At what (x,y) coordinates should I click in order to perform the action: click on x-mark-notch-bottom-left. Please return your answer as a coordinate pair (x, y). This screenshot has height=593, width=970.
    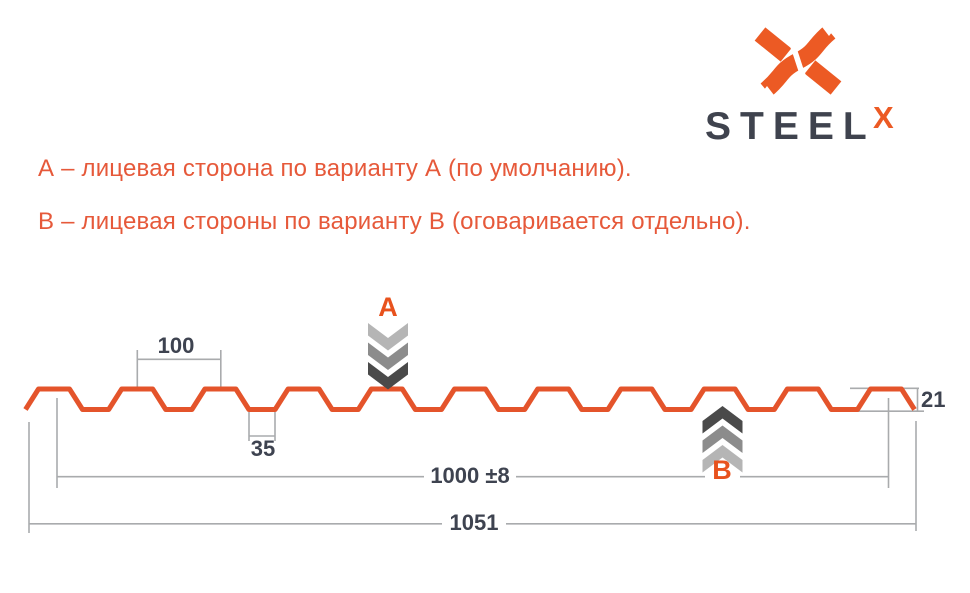
    Looking at the image, I should click on (767, 92).